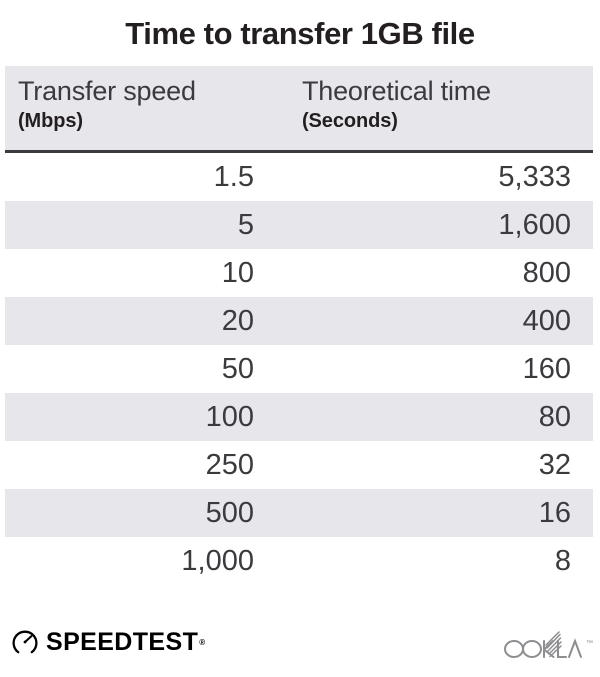 The width and height of the screenshot is (600, 677). I want to click on ookla-logo: ™, so click(548, 645).